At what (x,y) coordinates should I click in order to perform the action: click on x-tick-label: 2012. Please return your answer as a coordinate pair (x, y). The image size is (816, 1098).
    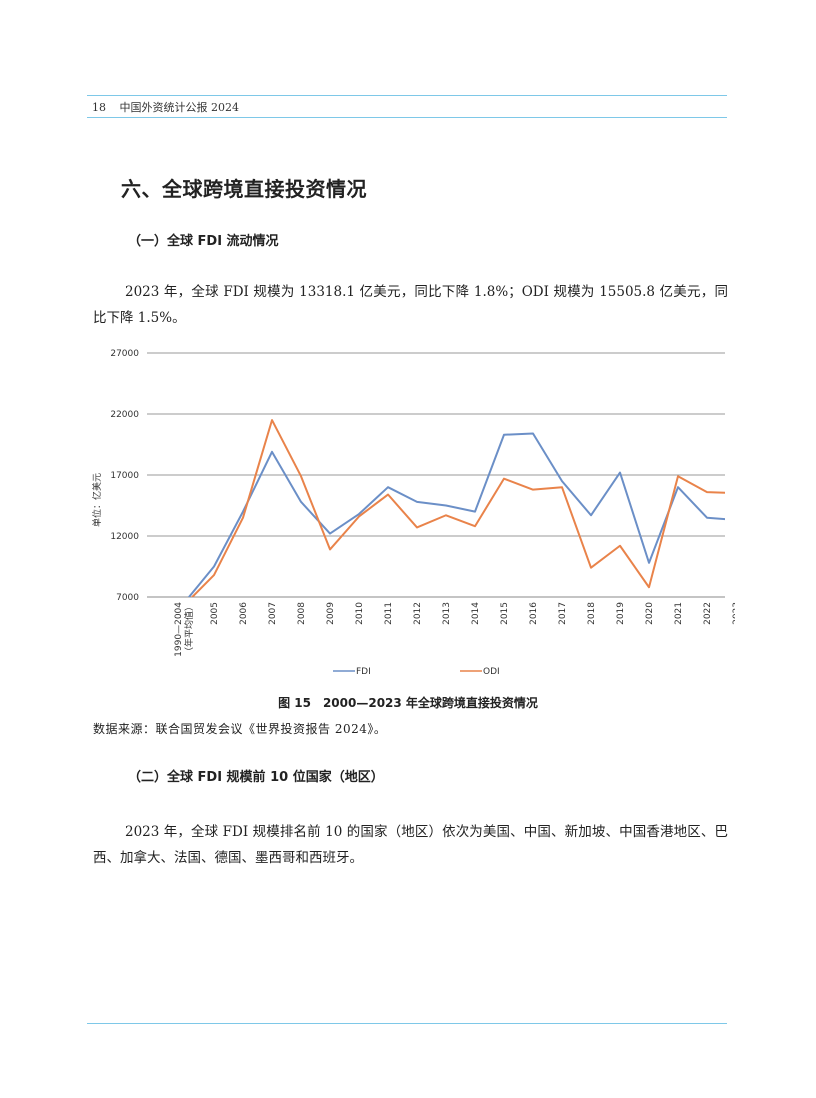
    Looking at the image, I should click on (418, 613).